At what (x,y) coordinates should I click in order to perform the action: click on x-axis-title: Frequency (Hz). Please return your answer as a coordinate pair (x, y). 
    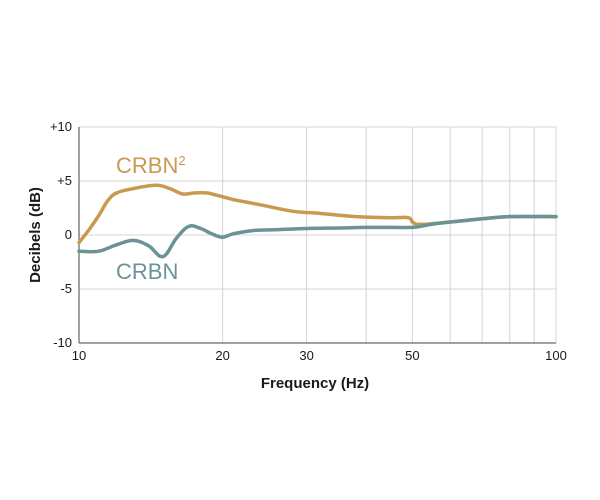
    Looking at the image, I should click on (315, 383).